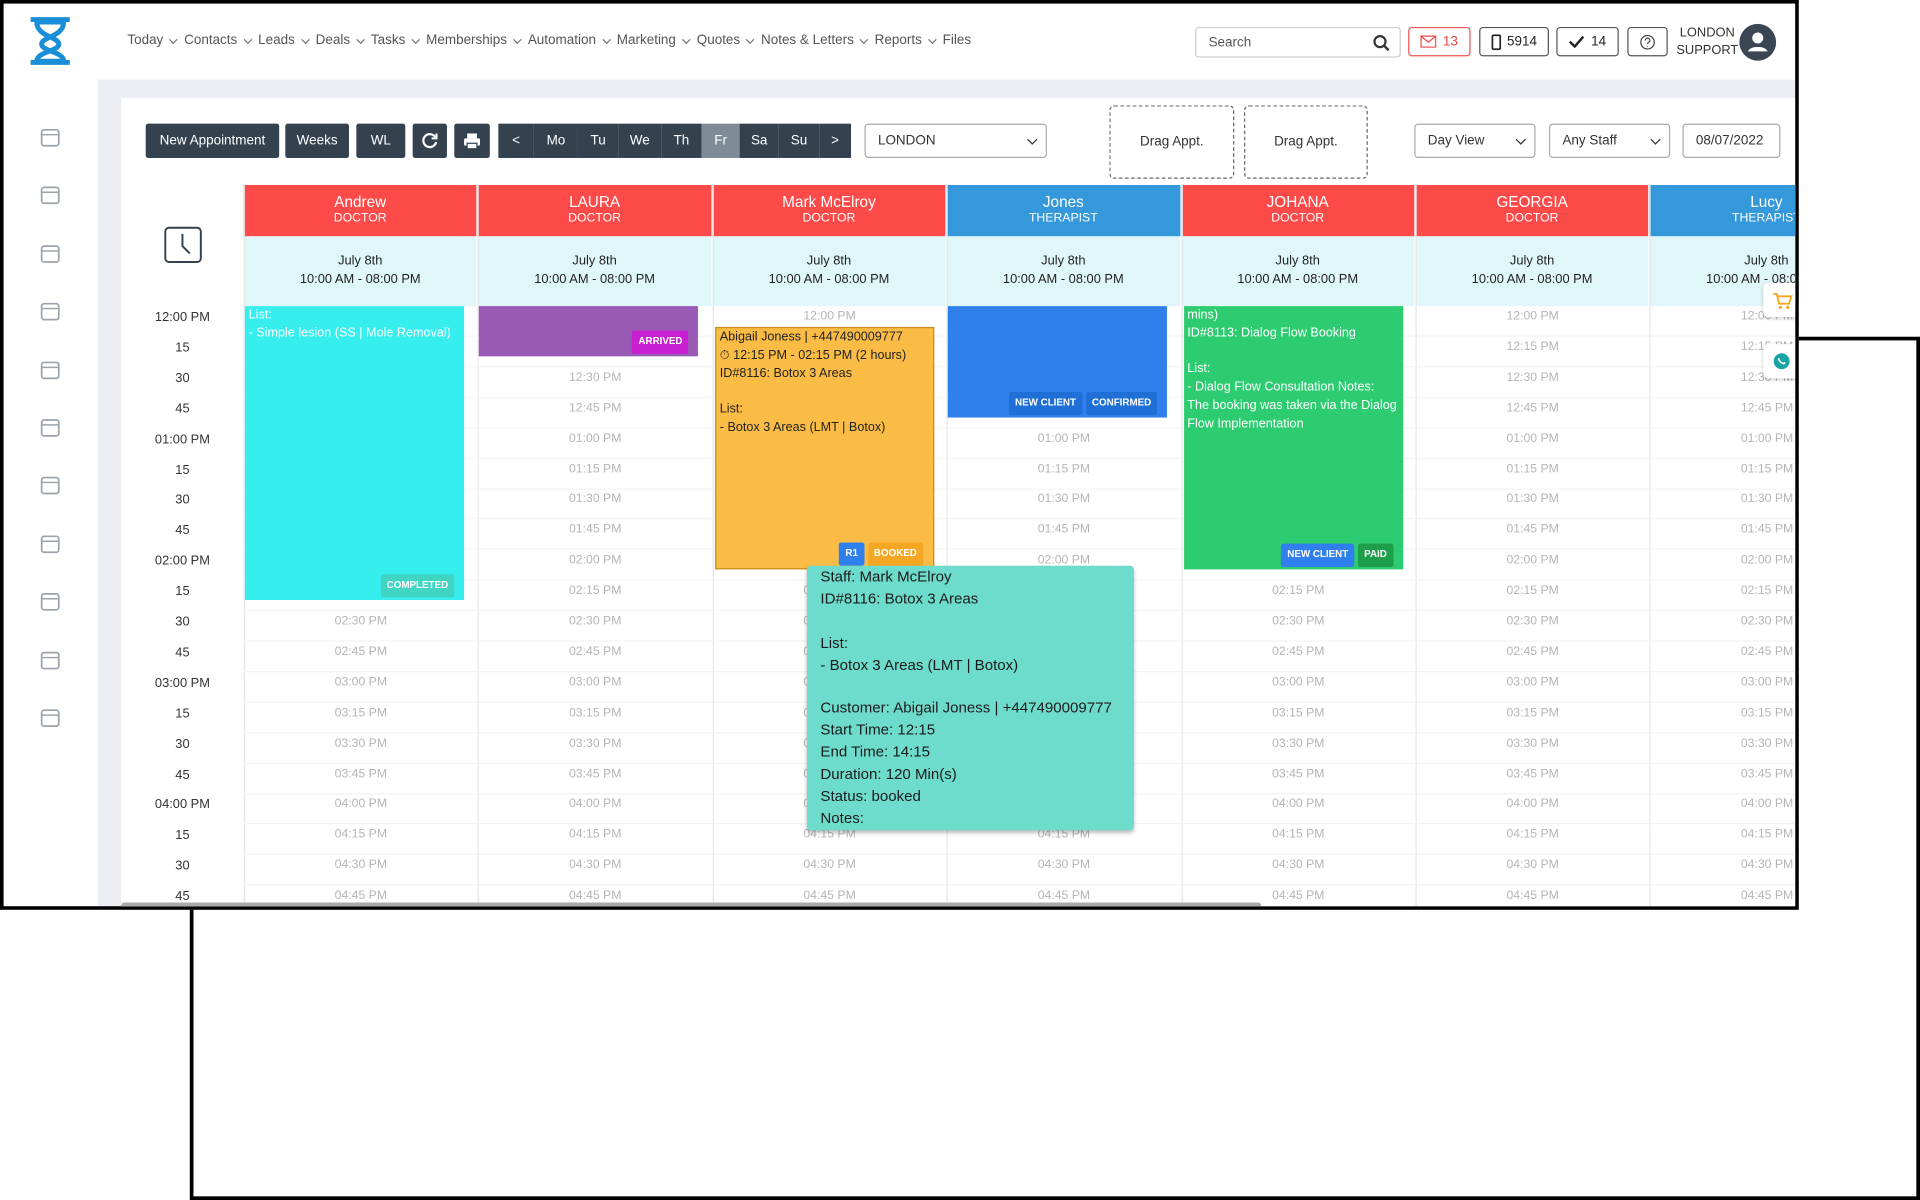 The height and width of the screenshot is (1200, 1920). Describe the element at coordinates (1647, 41) in the screenshot. I see `help-button` at that location.